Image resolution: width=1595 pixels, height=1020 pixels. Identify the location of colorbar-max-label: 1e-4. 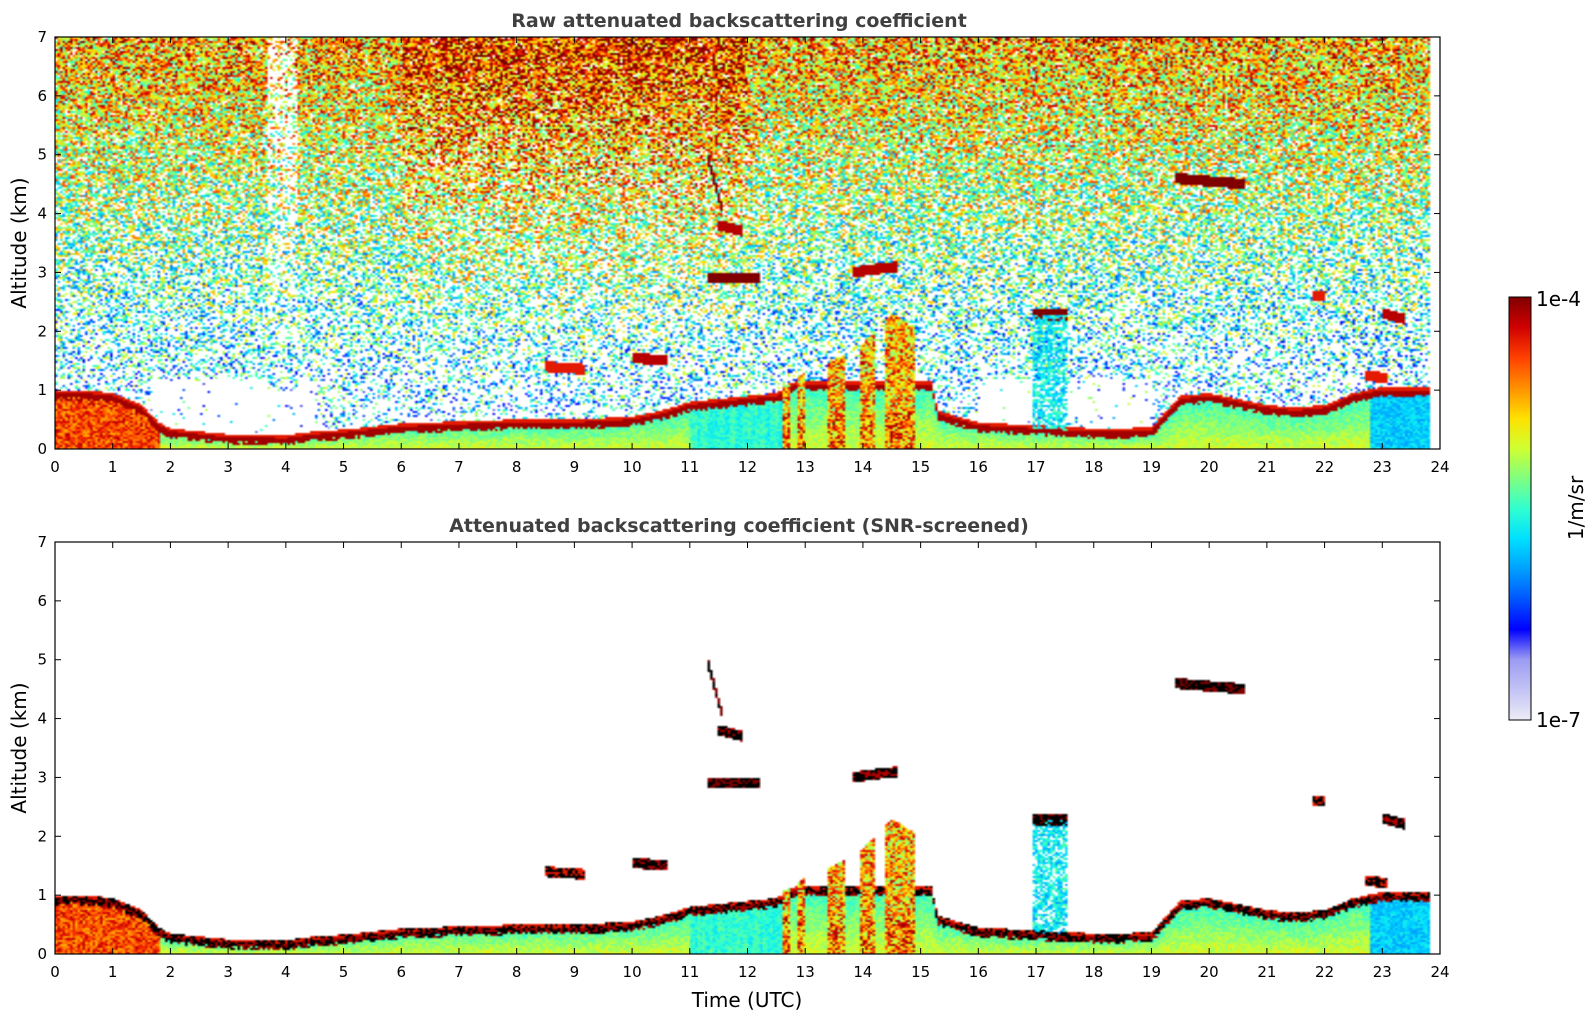
(1558, 299).